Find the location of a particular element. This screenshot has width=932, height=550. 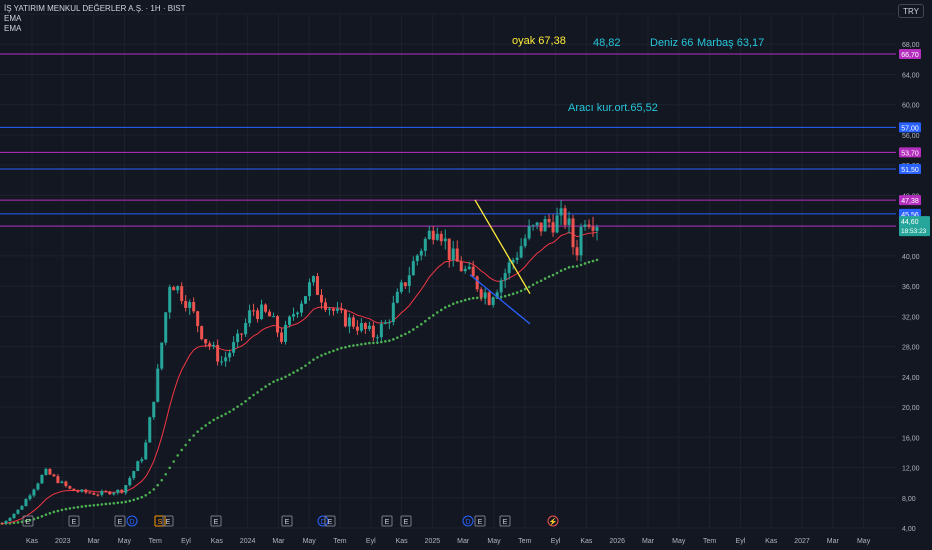

x-tick-label: Eyl is located at coordinates (741, 541).